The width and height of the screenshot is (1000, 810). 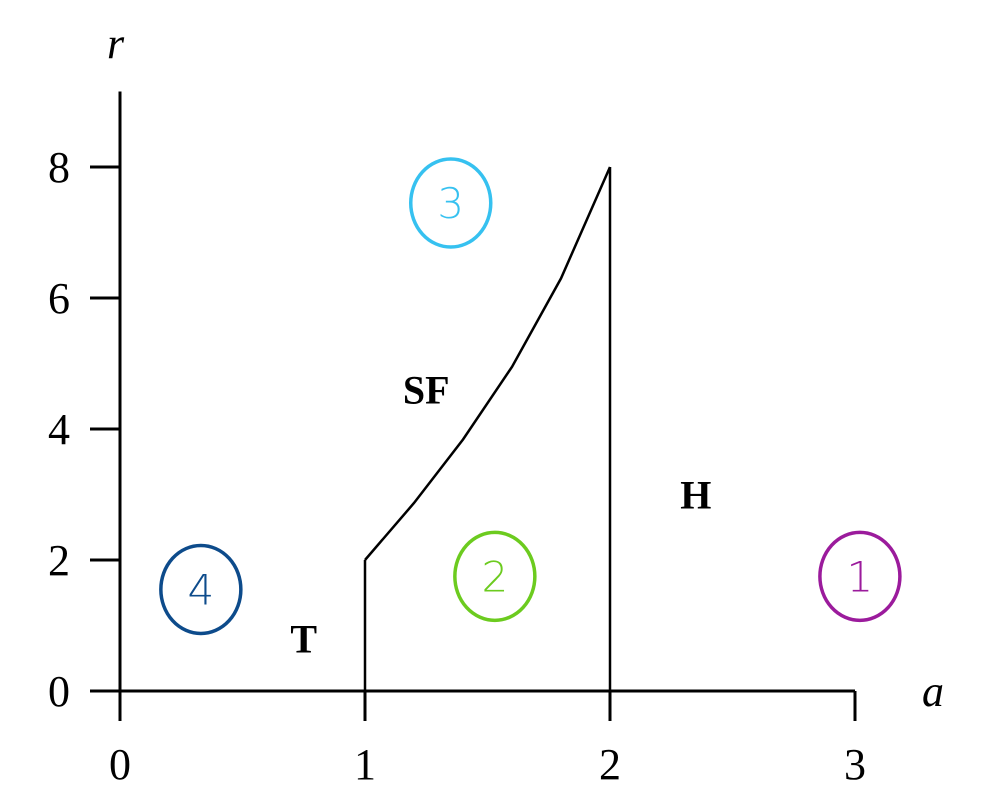 I want to click on x-tick-label: 3, so click(x=855, y=764).